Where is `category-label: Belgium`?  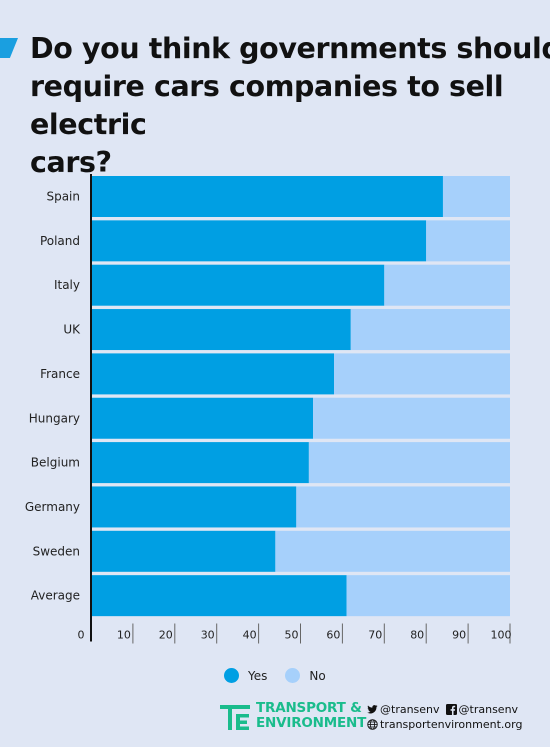 category-label: Belgium is located at coordinates (55, 463).